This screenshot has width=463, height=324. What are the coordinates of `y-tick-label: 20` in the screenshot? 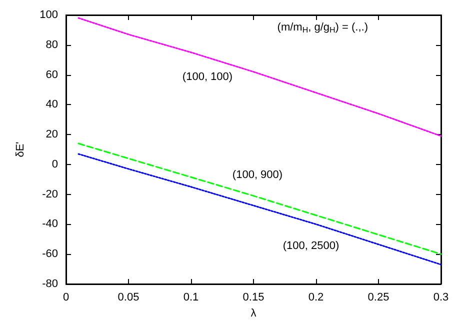 It's located at (52, 134).